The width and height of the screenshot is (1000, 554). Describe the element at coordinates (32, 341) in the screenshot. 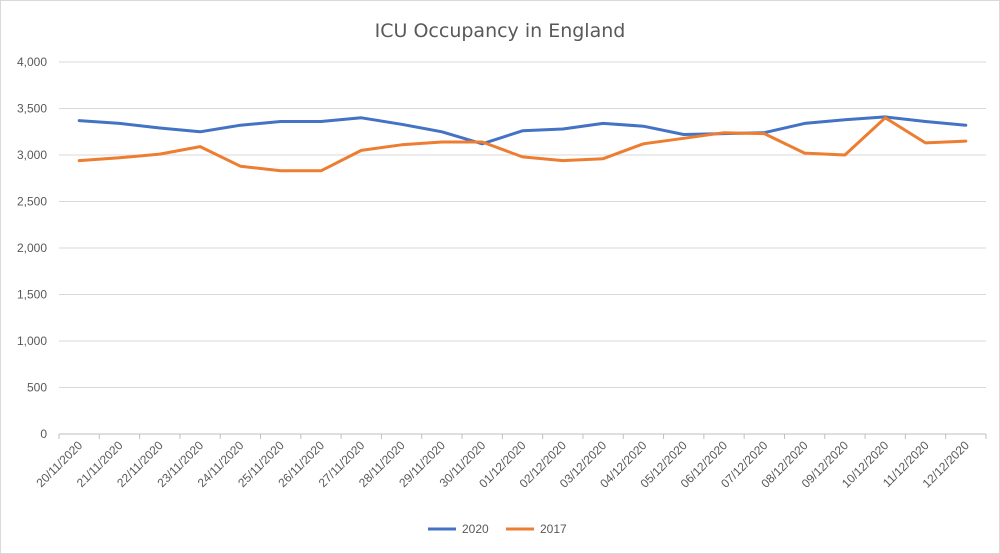

I see `y-tick-label: 1,000` at that location.